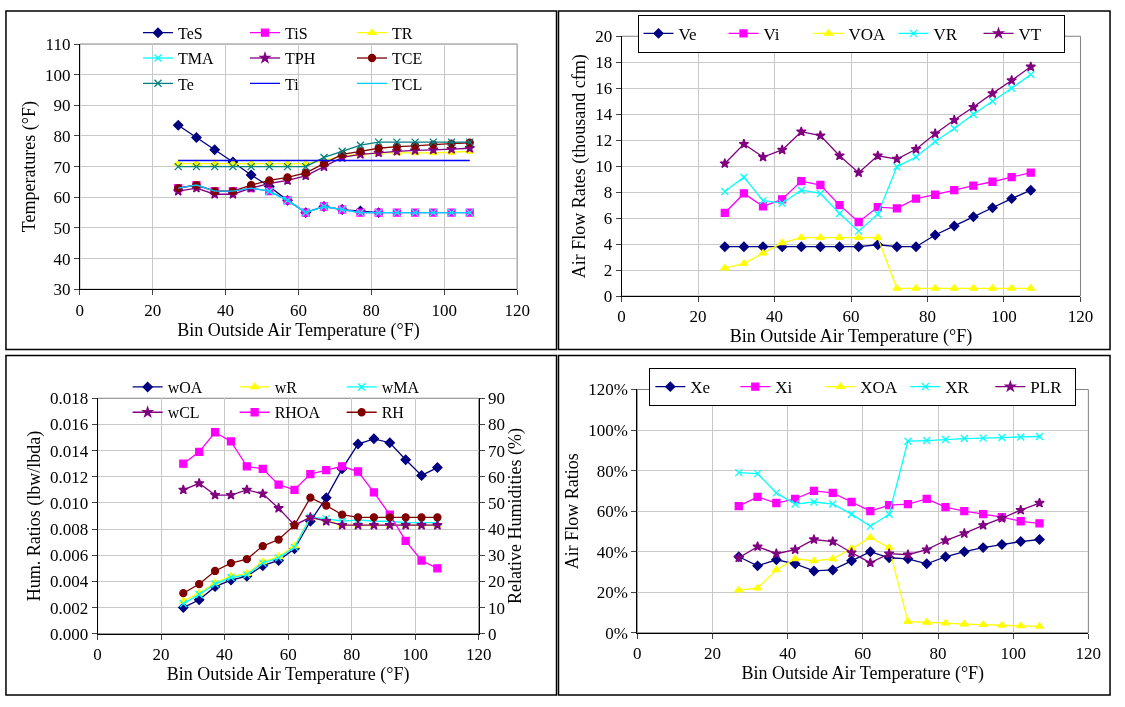 The width and height of the screenshot is (1125, 707). I want to click on y-tick-label: 14, so click(604, 115).